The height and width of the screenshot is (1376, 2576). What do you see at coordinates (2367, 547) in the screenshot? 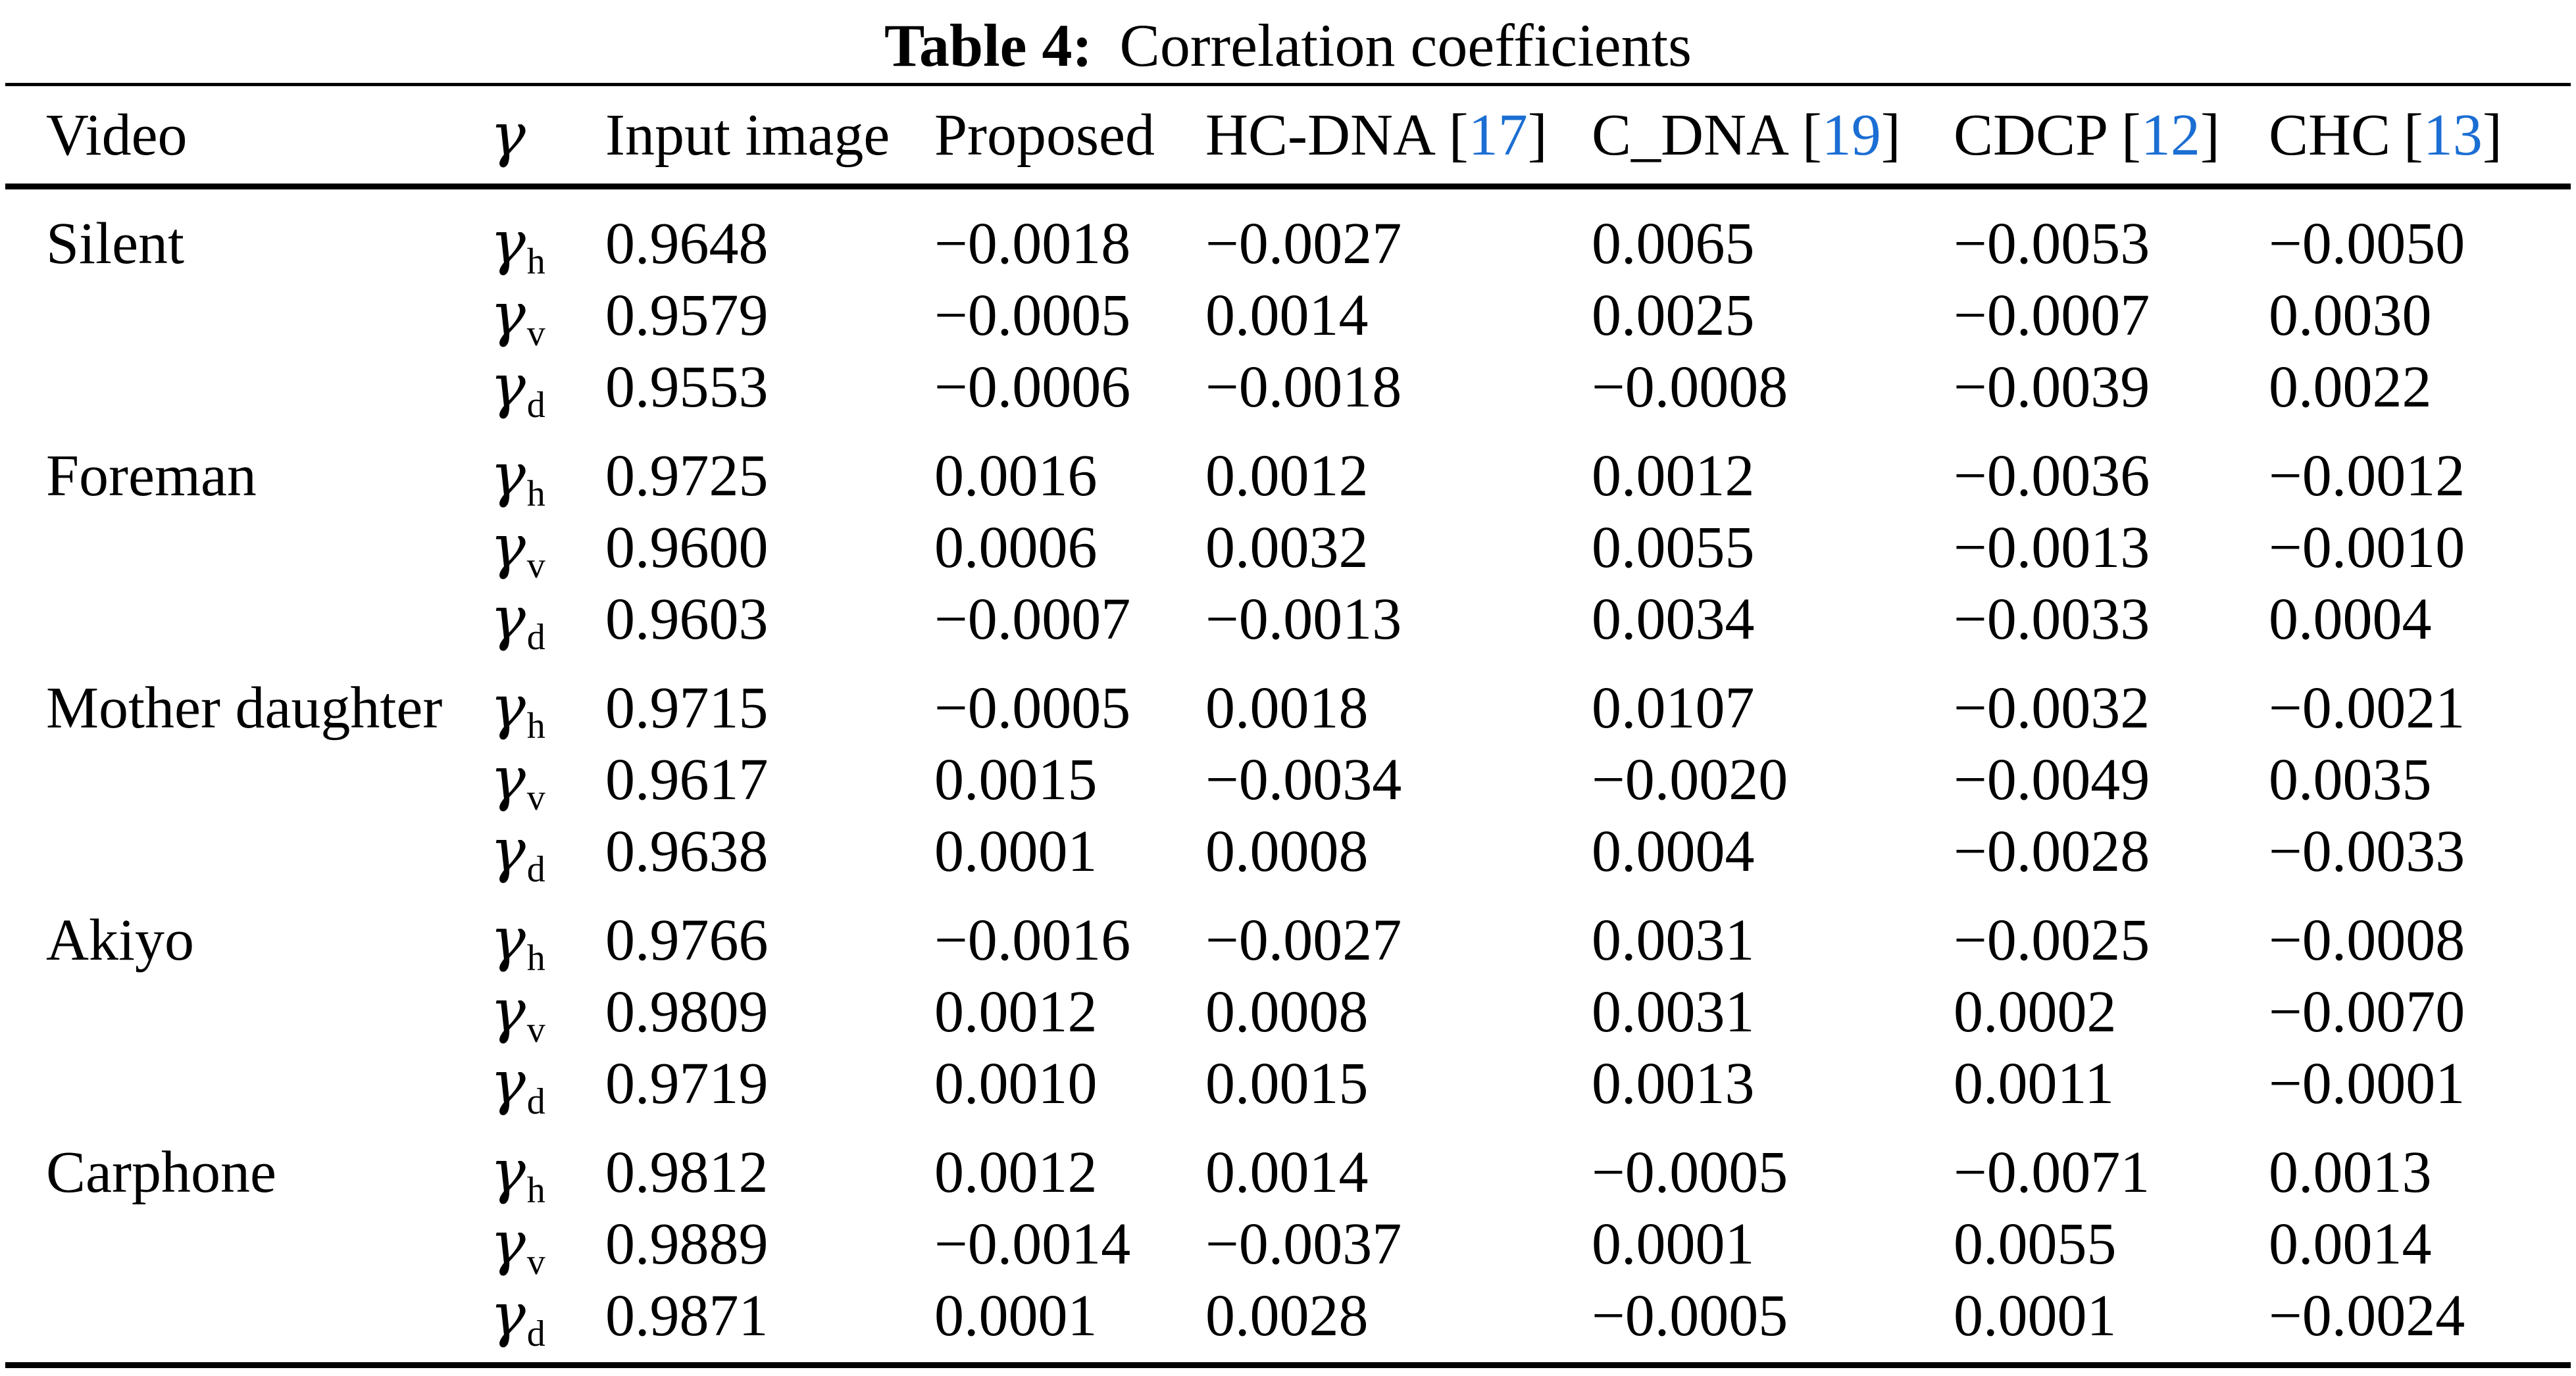
I see `value-cell: −0.0010` at bounding box center [2367, 547].